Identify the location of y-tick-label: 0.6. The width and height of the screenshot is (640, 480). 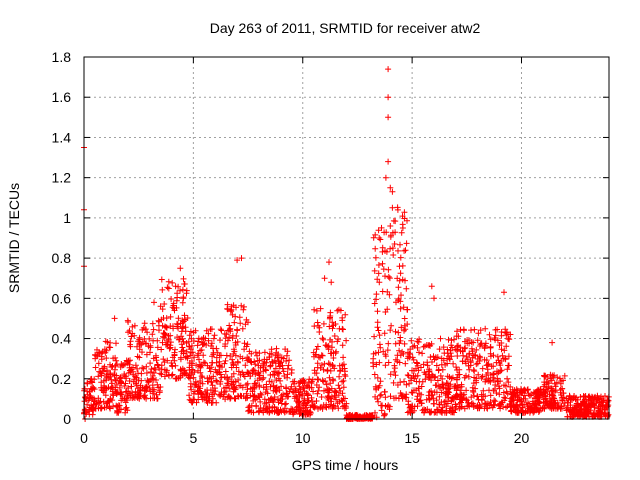
(62, 298).